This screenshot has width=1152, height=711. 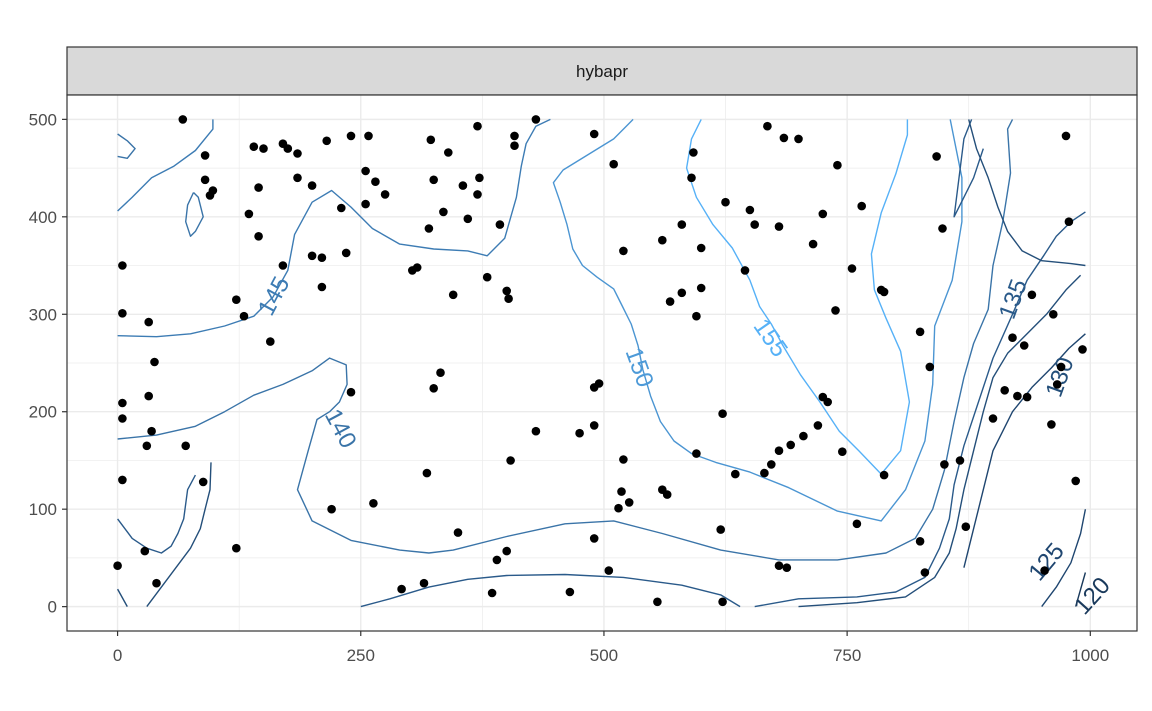 What do you see at coordinates (43, 119) in the screenshot?
I see `y-tick-label: 500` at bounding box center [43, 119].